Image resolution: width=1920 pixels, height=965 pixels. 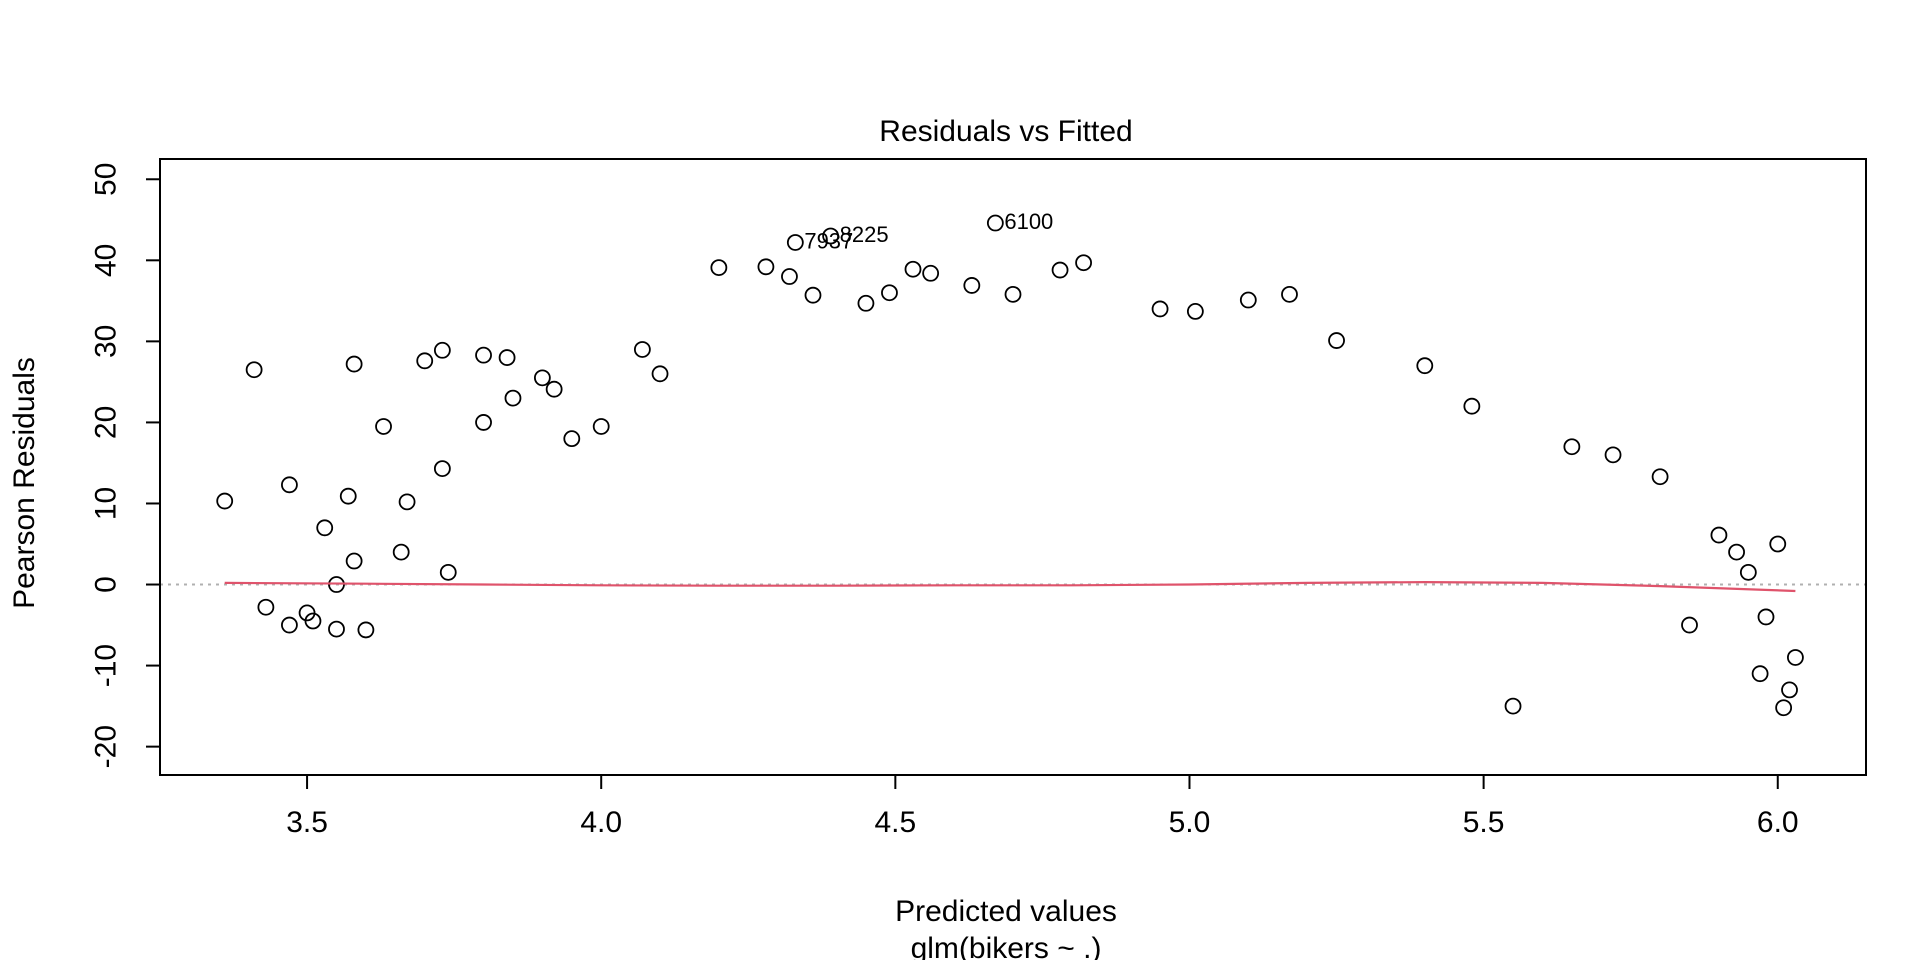 I want to click on y-tick-label: 40, so click(x=106, y=260).